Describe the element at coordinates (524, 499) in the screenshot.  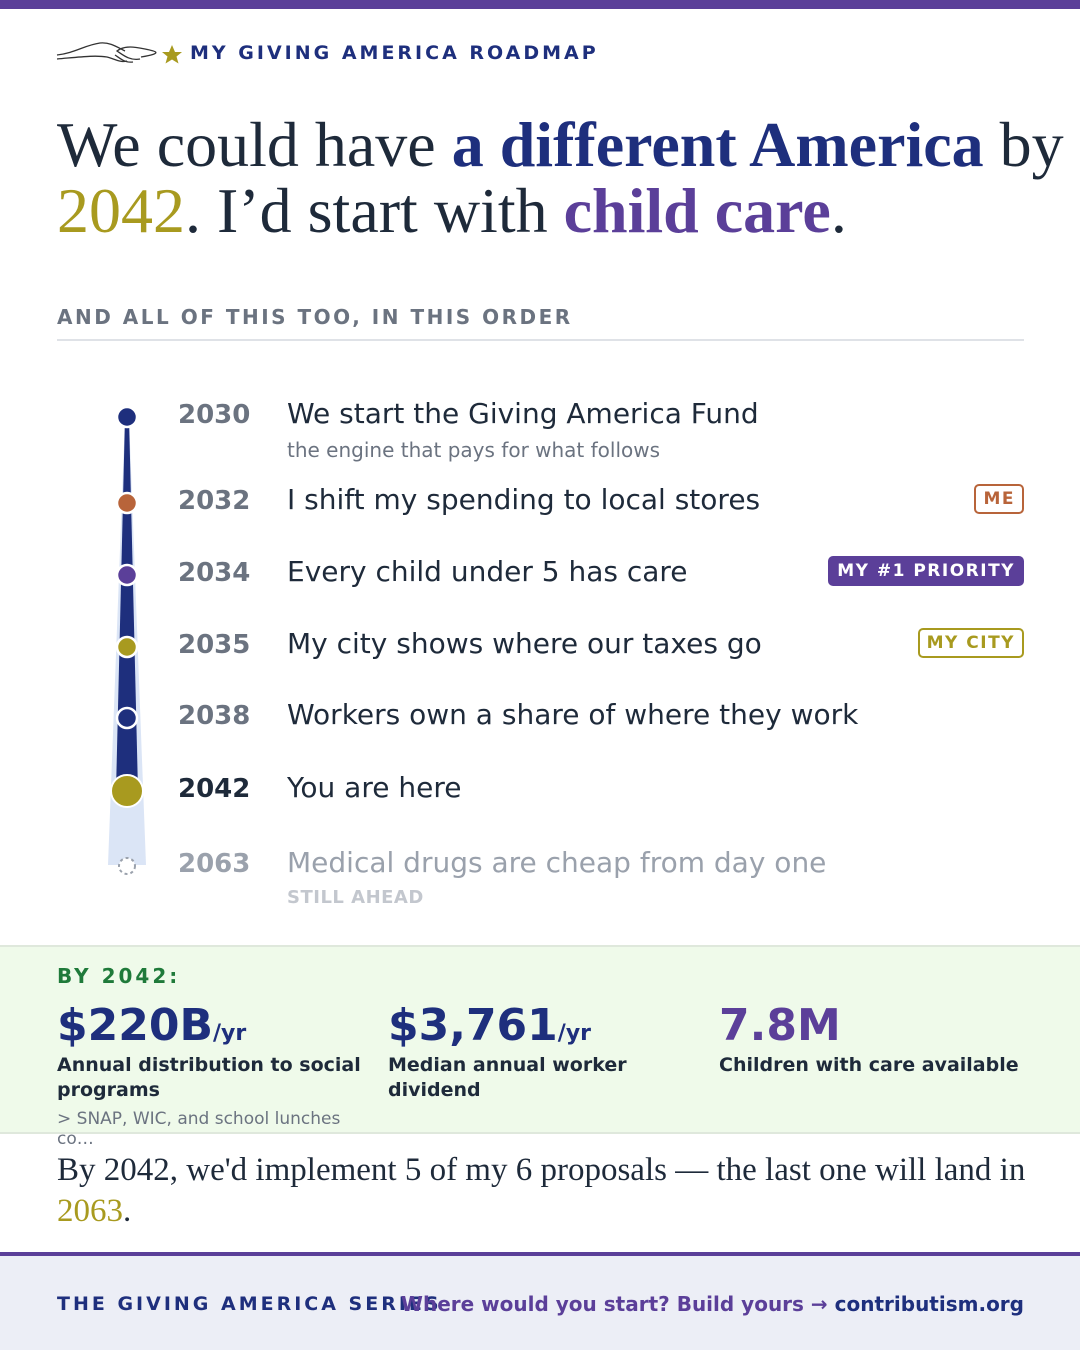
I see `timeline-title: I shift my spending to local stores` at that location.